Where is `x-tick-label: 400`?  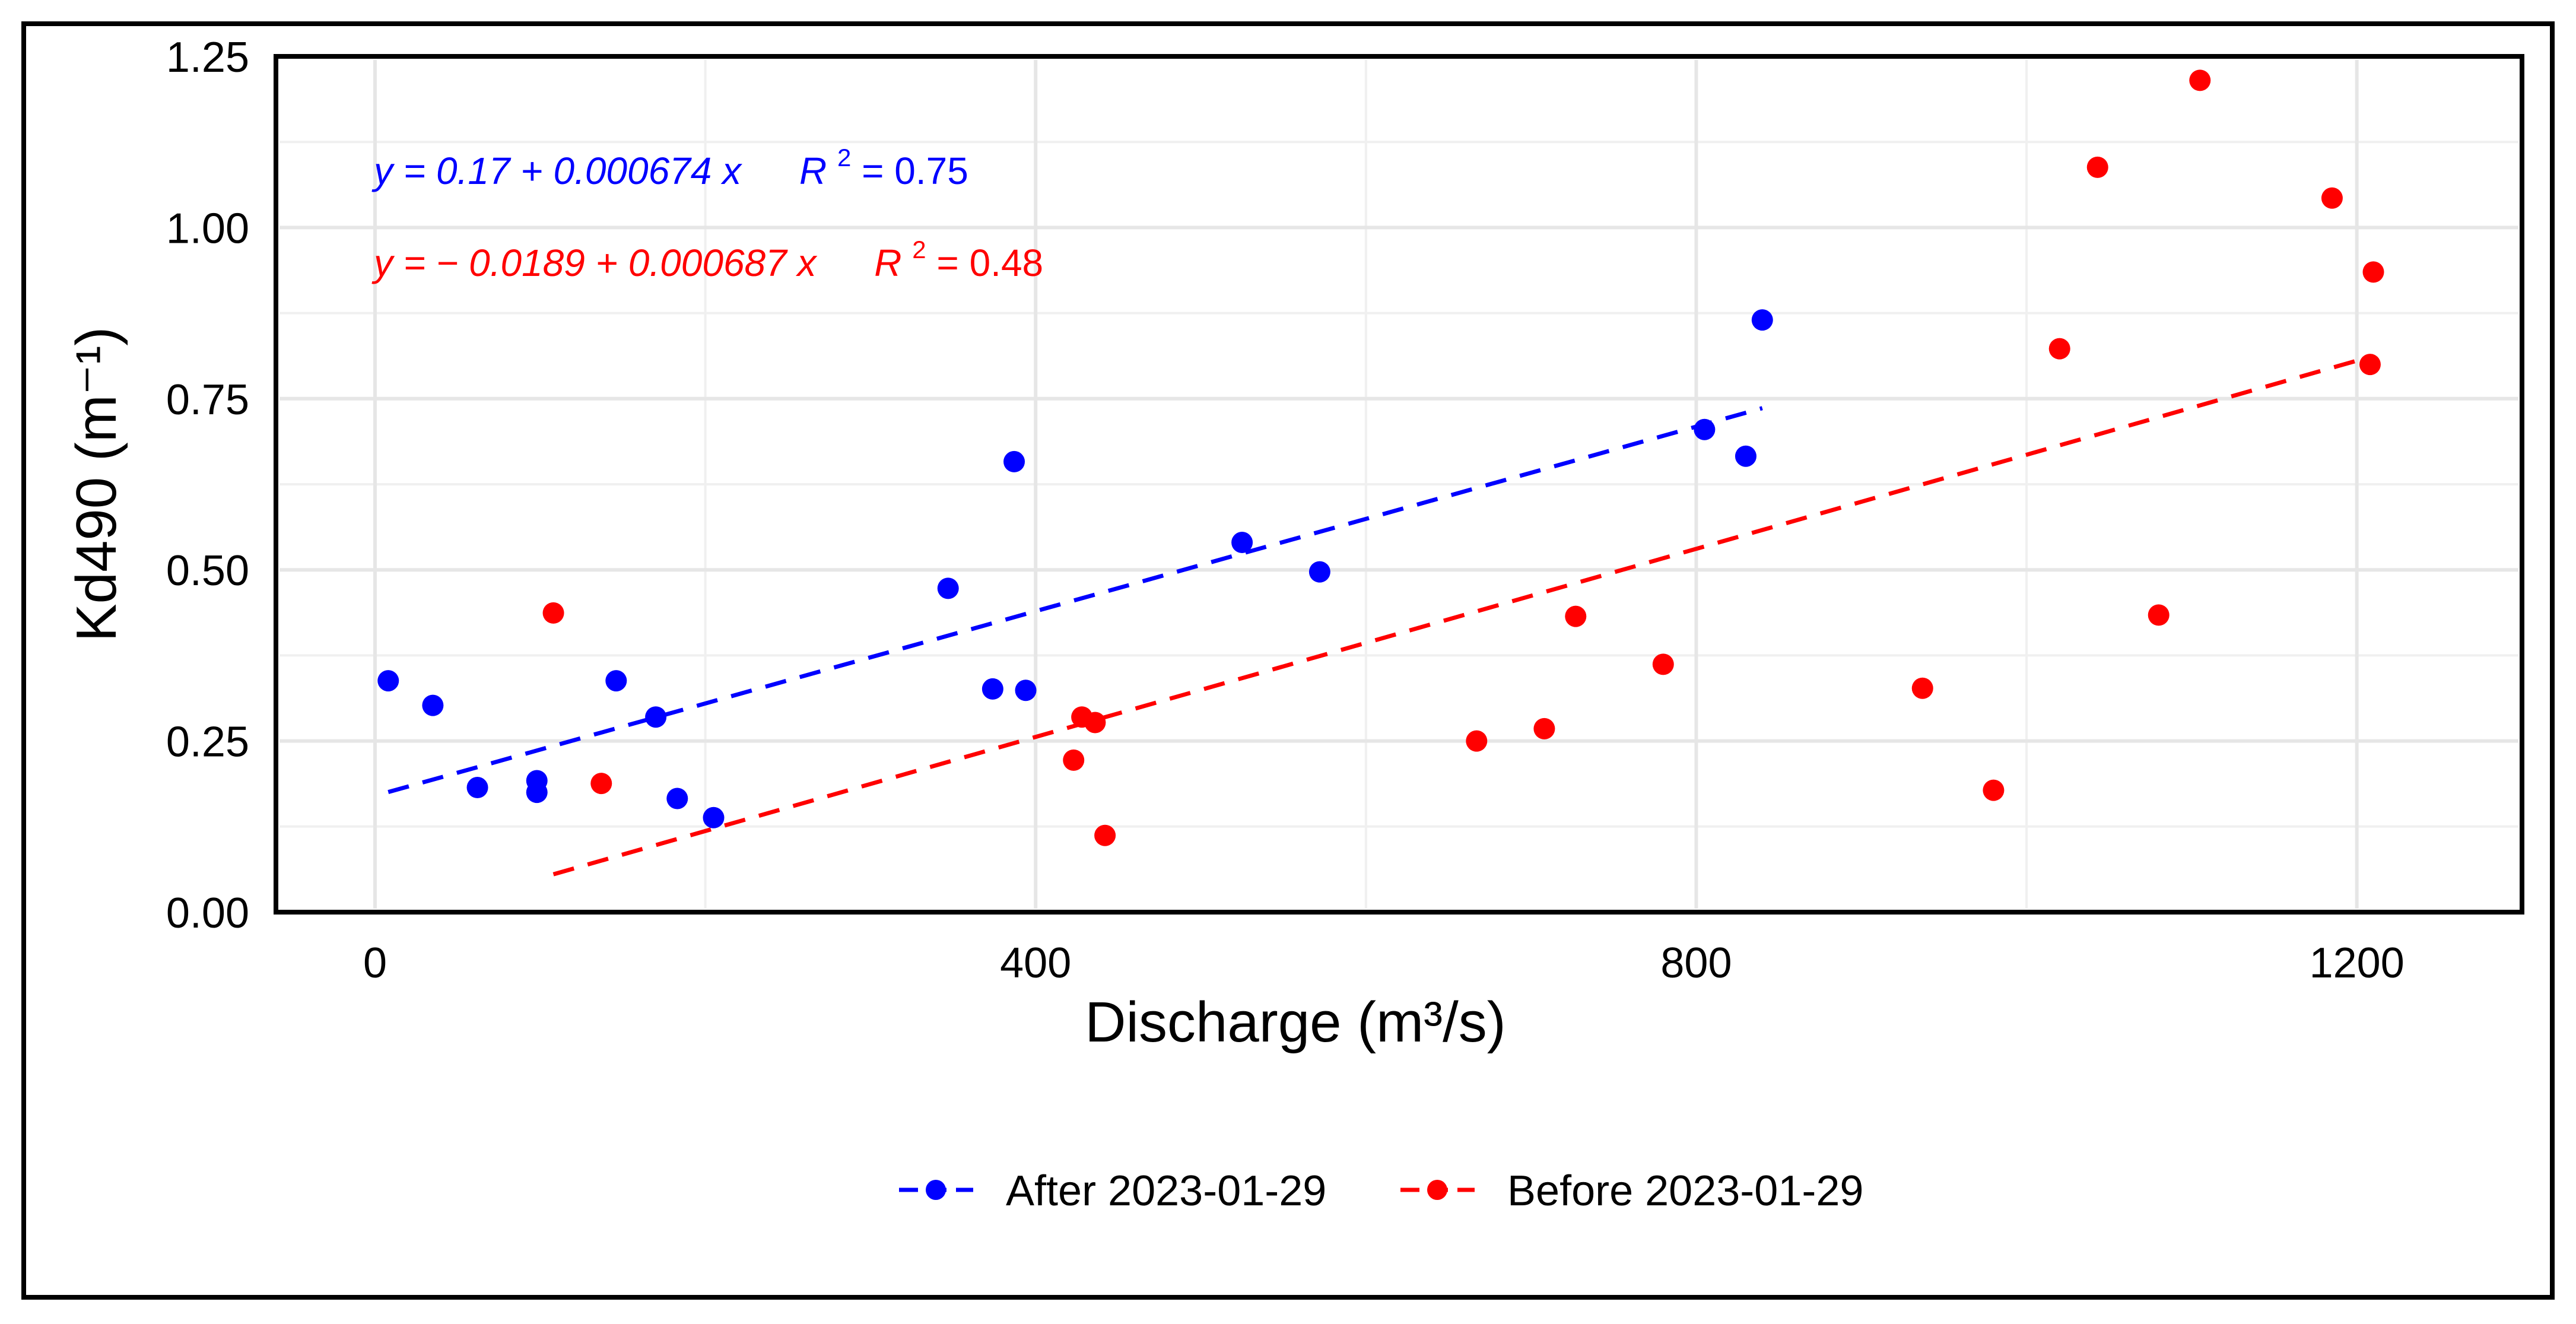 x-tick-label: 400 is located at coordinates (1035, 963).